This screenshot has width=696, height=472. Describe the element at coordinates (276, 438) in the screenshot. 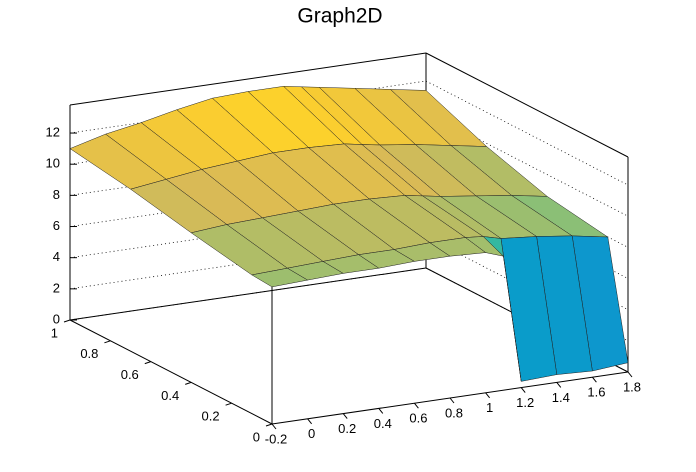

I see `x-tick-label: -0.2` at that location.